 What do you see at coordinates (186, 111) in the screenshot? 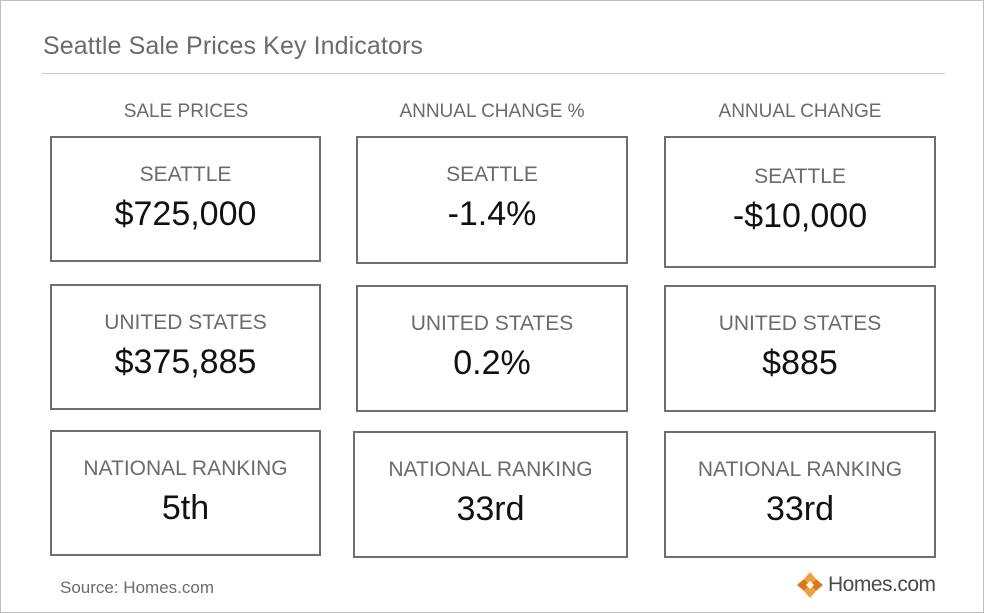
I see `column-header-sale-prices: SALE PRICES` at bounding box center [186, 111].